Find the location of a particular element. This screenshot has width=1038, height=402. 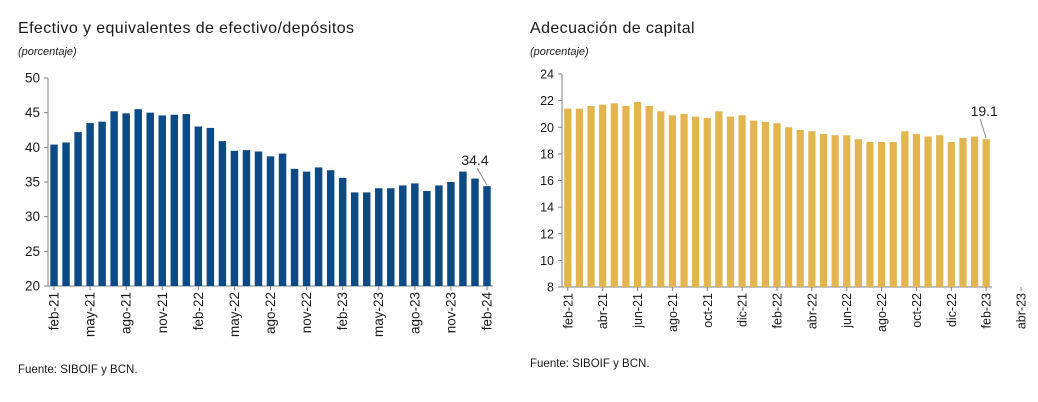

x-tick-label: jun-22 is located at coordinates (847, 311).